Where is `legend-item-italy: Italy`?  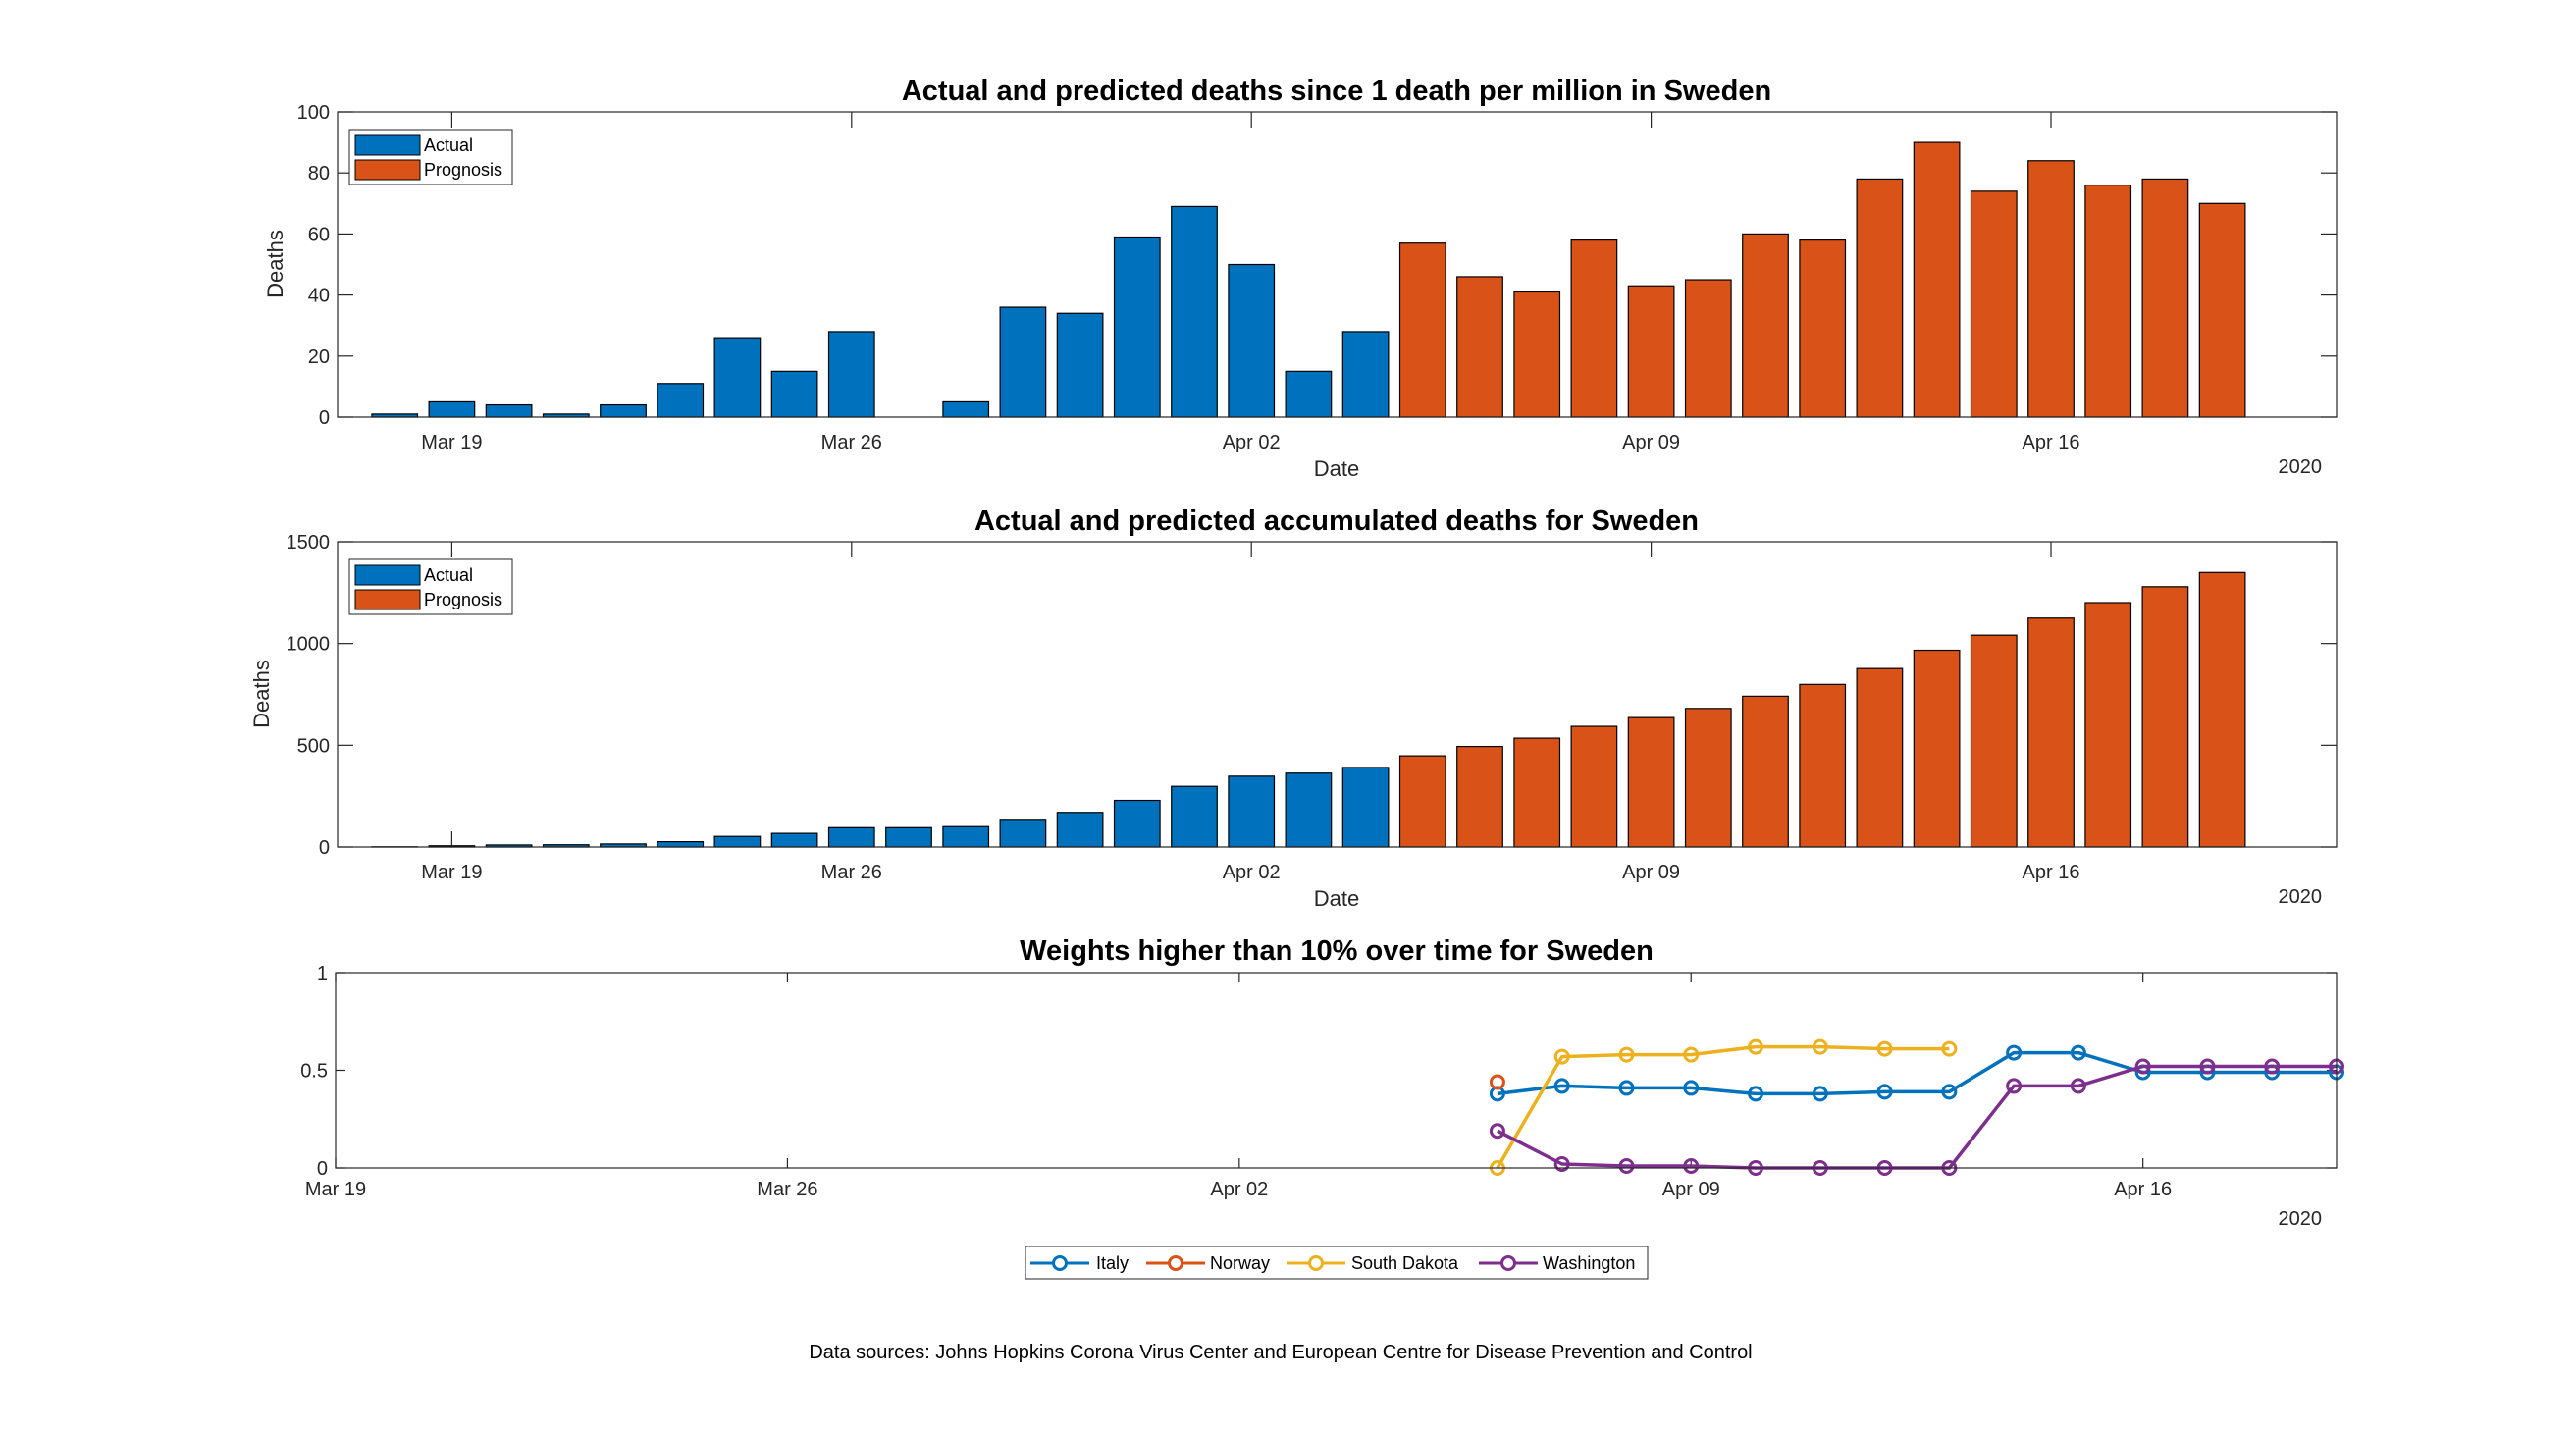 legend-item-italy: Italy is located at coordinates (1079, 1263).